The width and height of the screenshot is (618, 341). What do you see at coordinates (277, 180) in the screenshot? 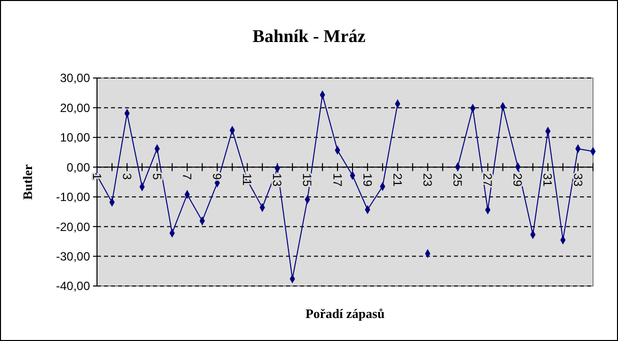
I see `x-tick-label: 13` at bounding box center [277, 180].